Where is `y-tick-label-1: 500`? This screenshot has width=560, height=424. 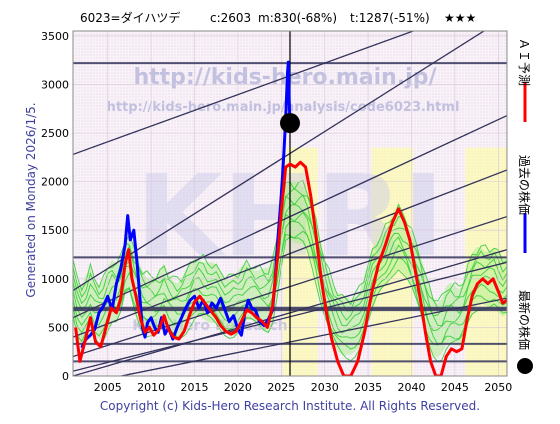
y-tick-label-1: 500 is located at coordinates (58, 327).